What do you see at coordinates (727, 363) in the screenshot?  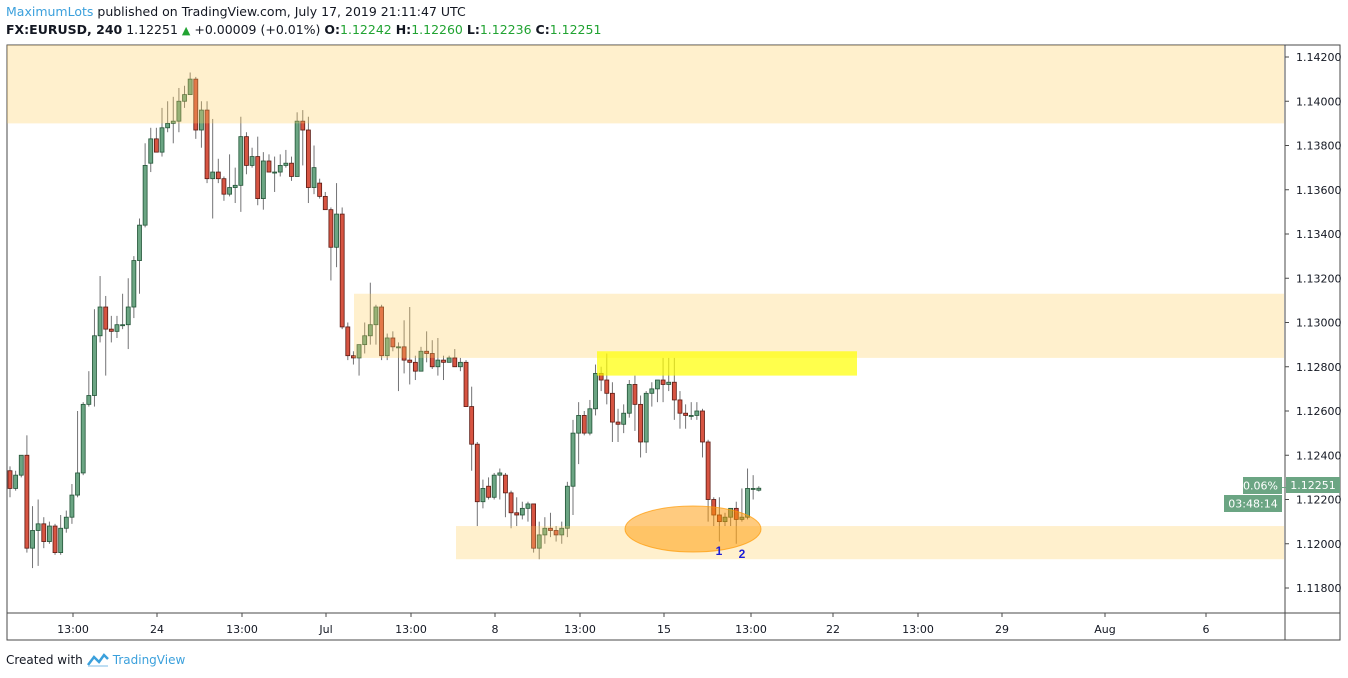 I see `highlight-zone` at bounding box center [727, 363].